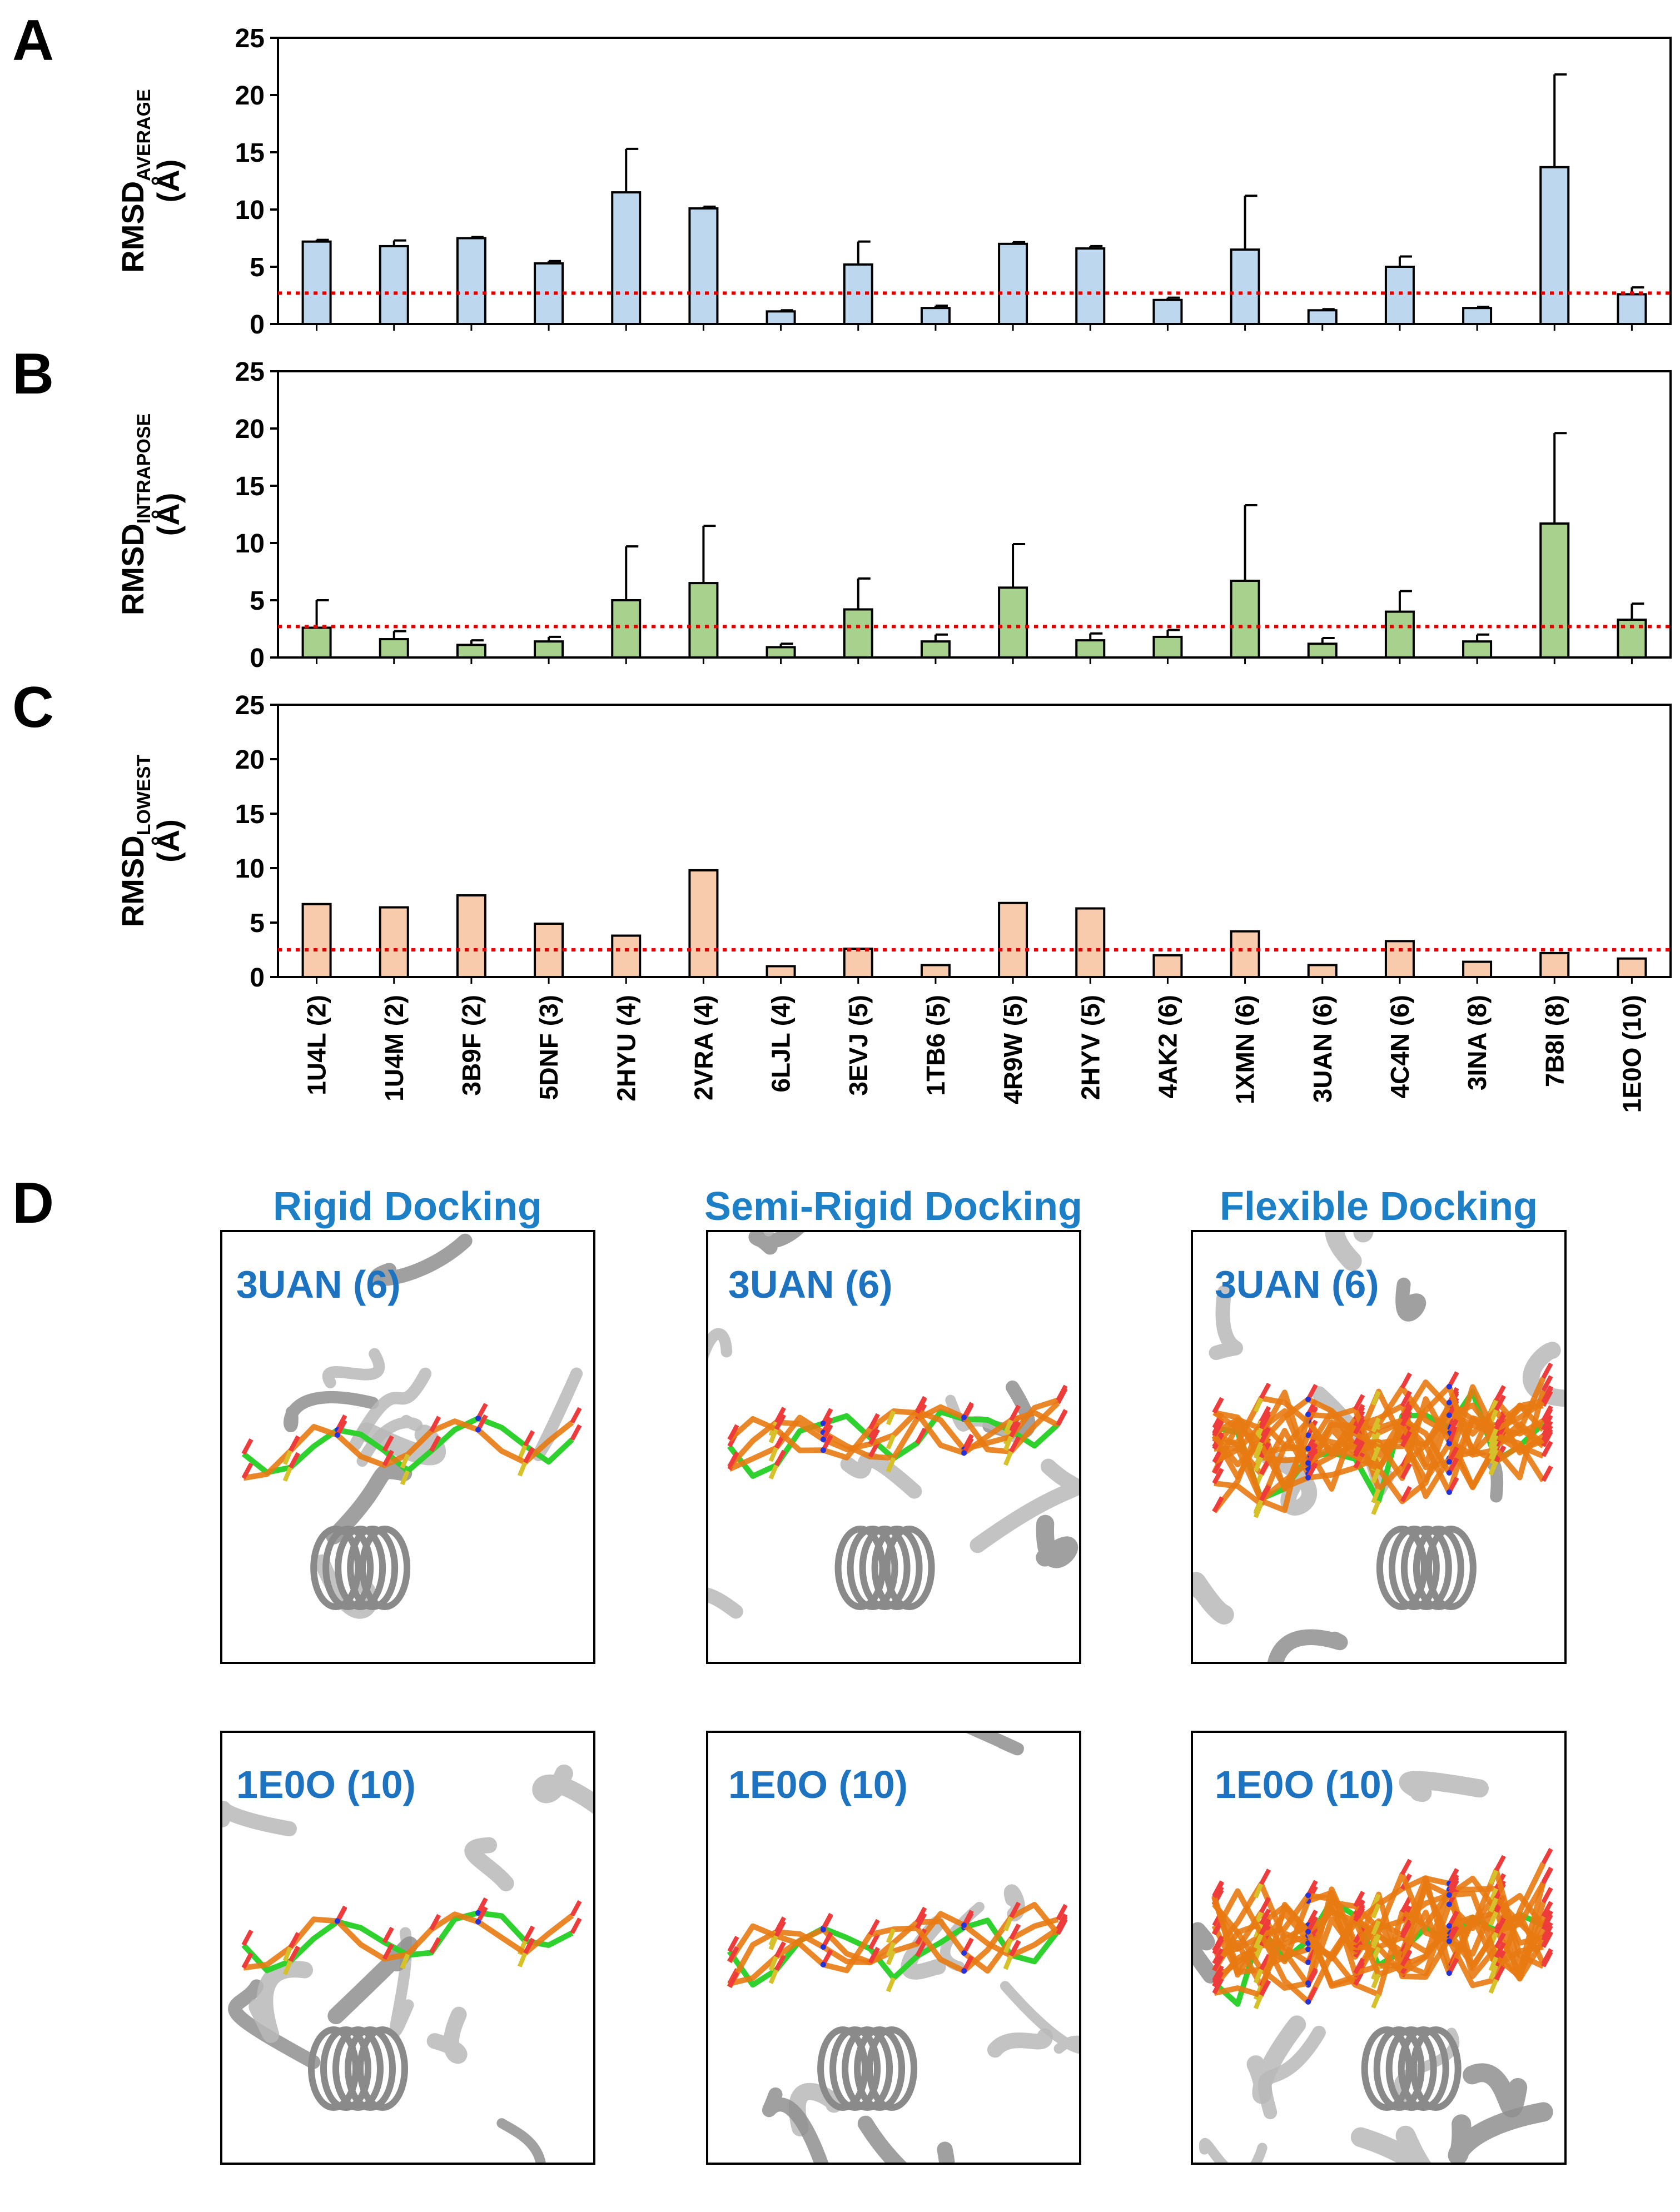 This screenshot has width=1680, height=2212. I want to click on y-tick-label: 0, so click(257, 659).